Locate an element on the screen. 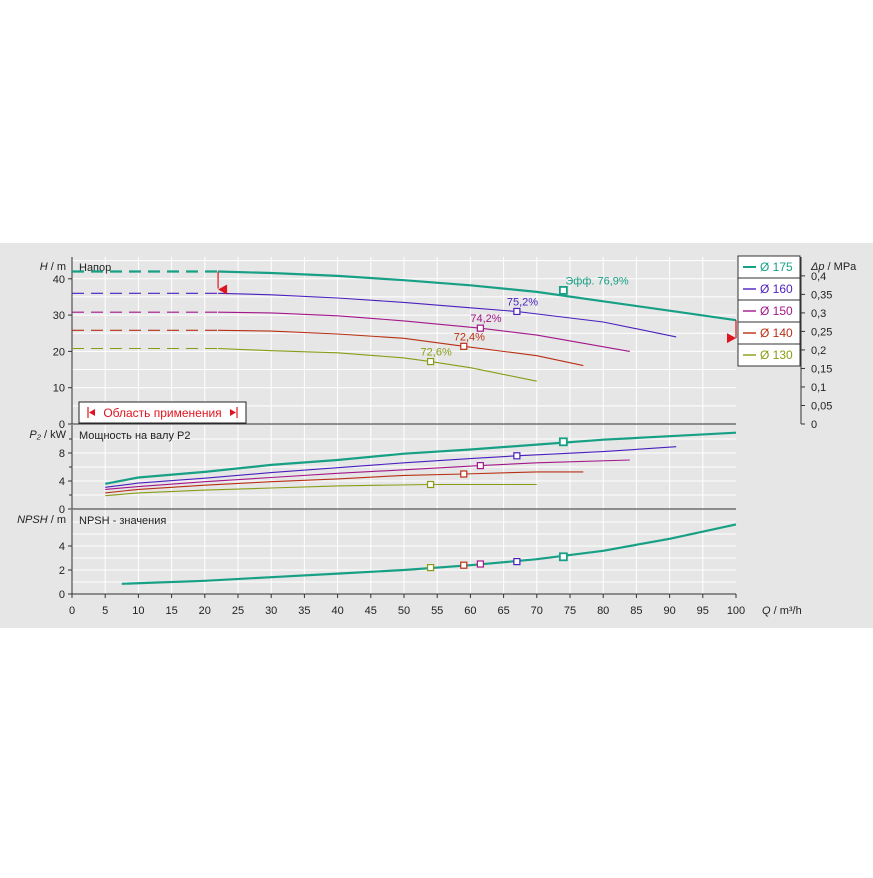 The height and width of the screenshot is (878, 873). x-tick-label: 10 is located at coordinates (138, 611).